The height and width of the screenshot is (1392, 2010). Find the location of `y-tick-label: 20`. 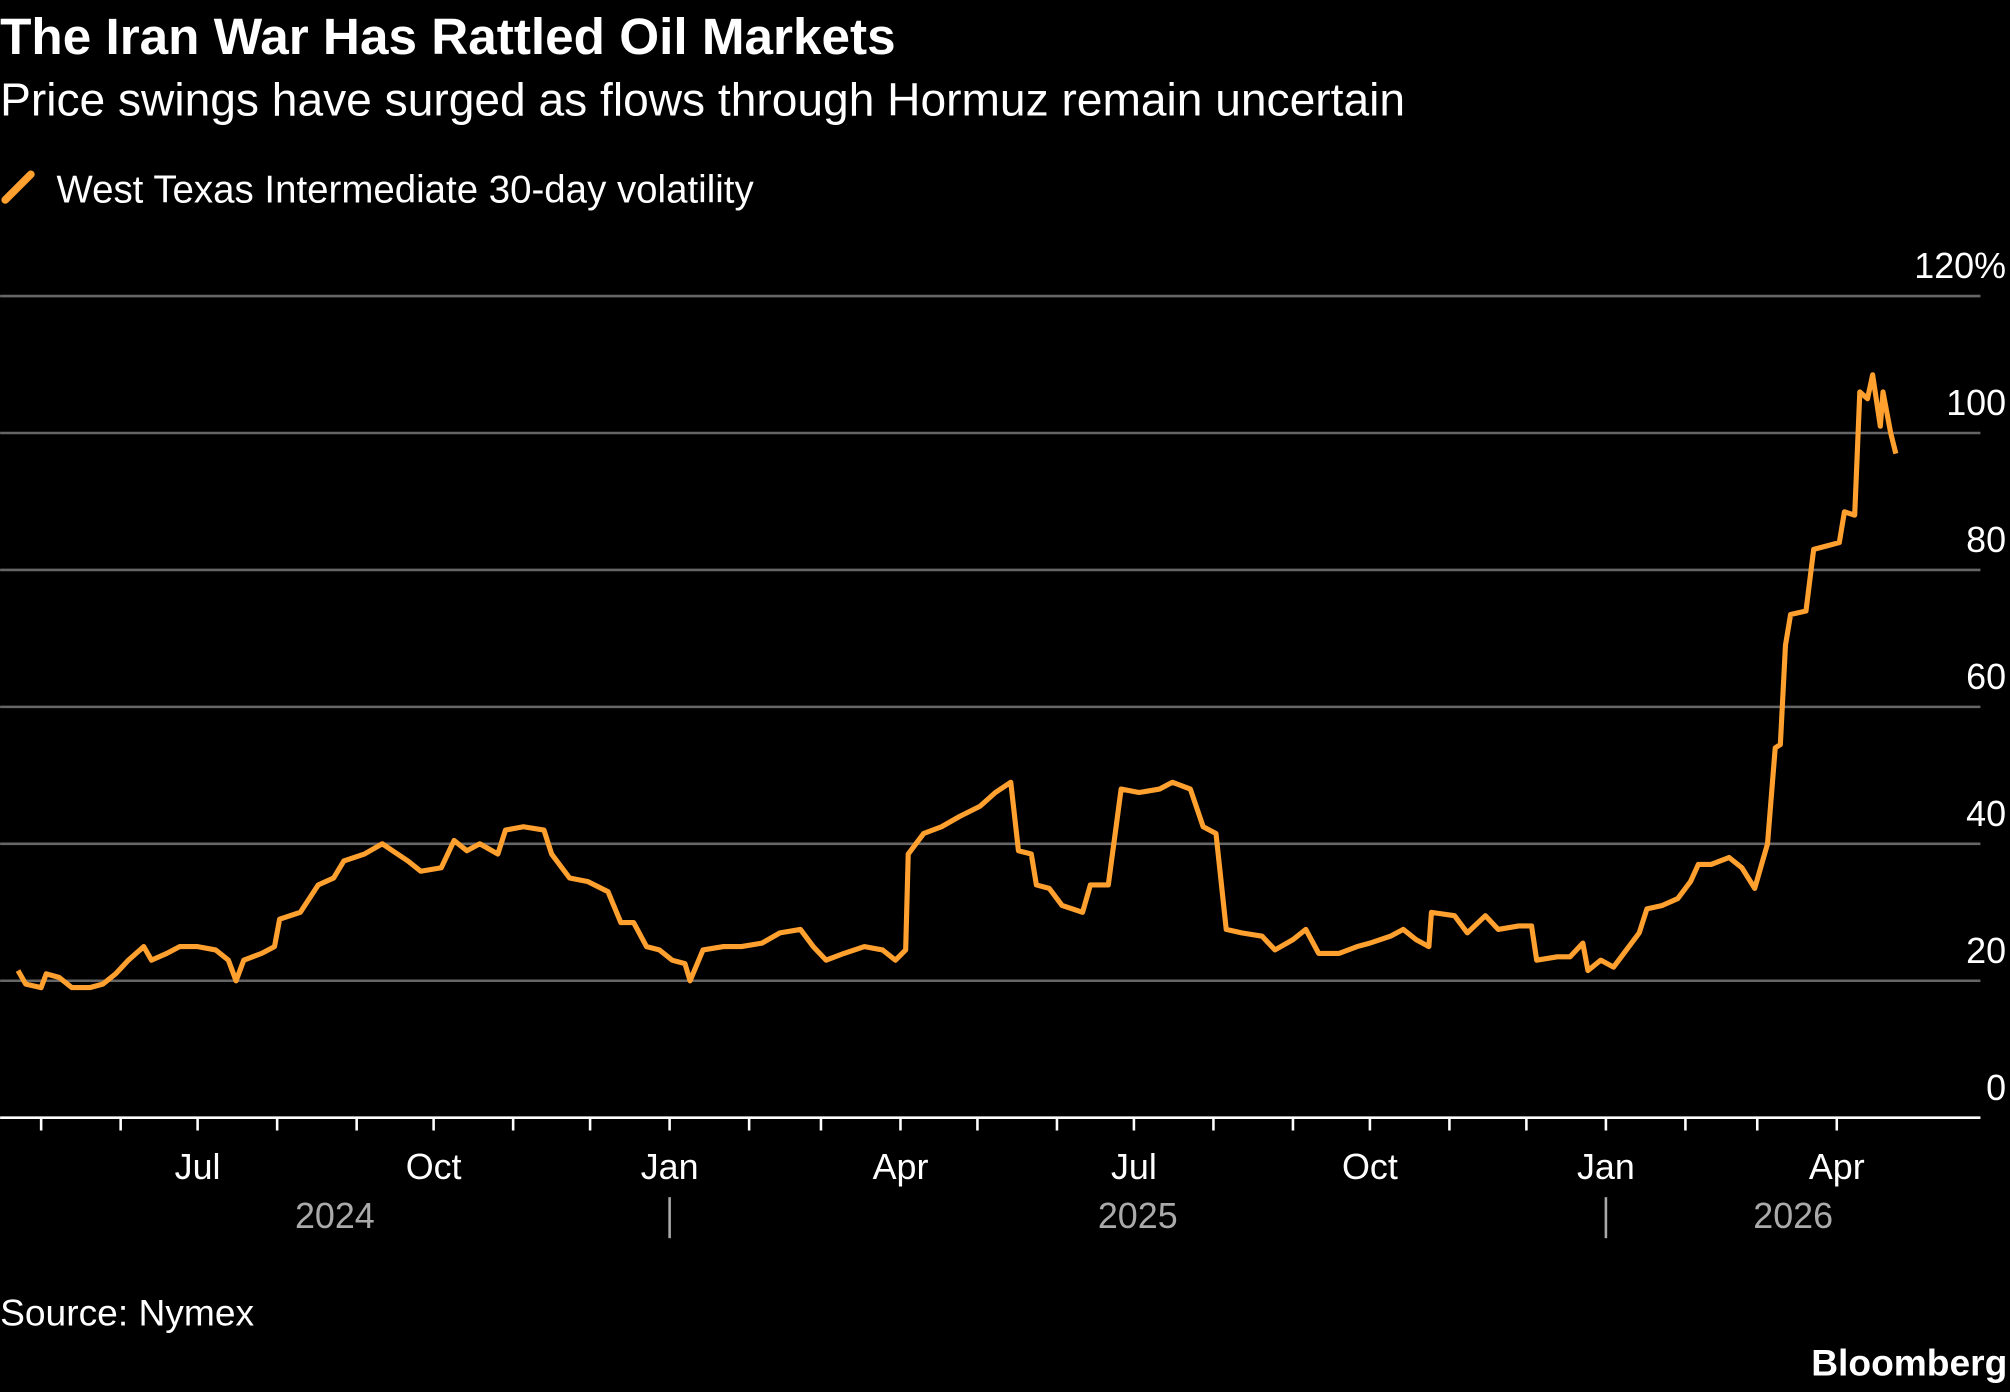

y-tick-label: 20 is located at coordinates (1986, 951).